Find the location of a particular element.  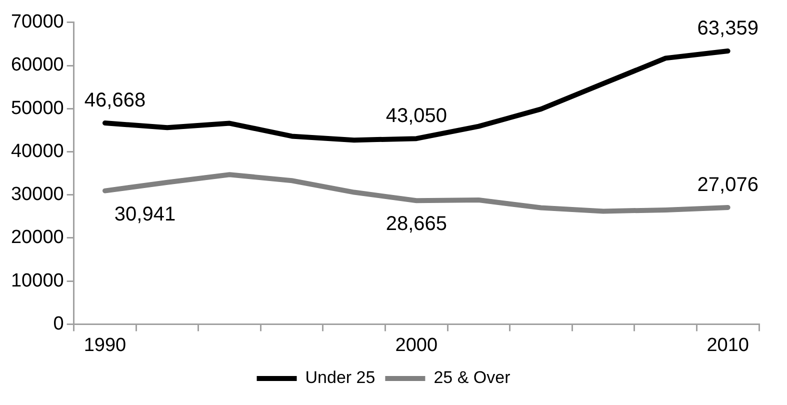

y-tick-label: 20000 is located at coordinates (37, 237).